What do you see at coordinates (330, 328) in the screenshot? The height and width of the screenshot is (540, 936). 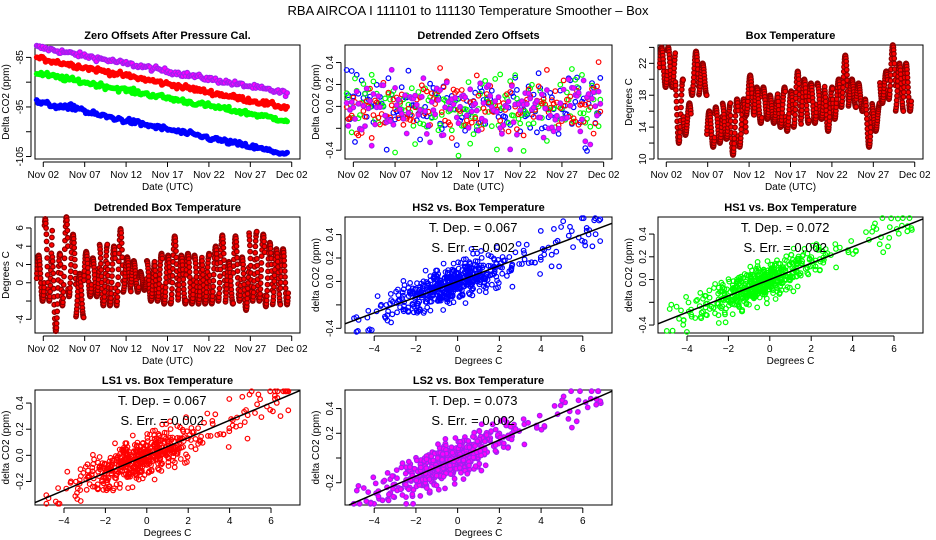 I see `y-tick-label: -0.4` at bounding box center [330, 328].